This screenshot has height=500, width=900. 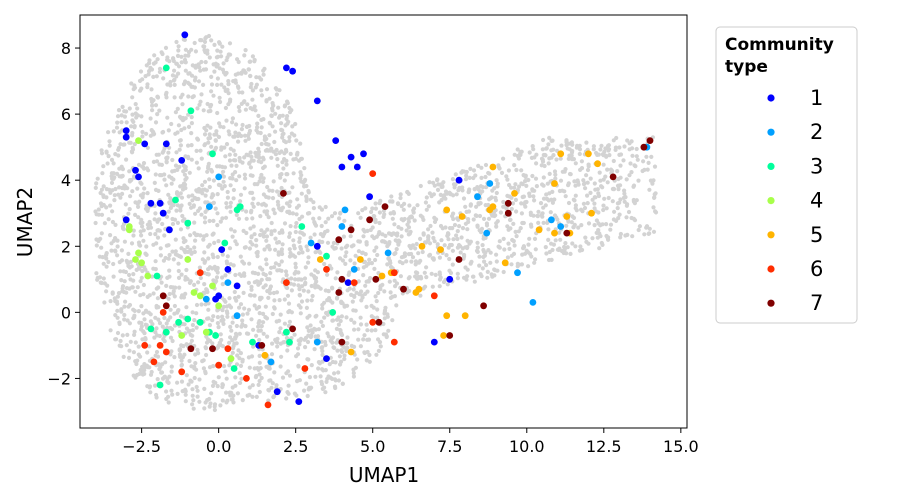 What do you see at coordinates (66, 48) in the screenshot?
I see `y-tick-label: 8` at bounding box center [66, 48].